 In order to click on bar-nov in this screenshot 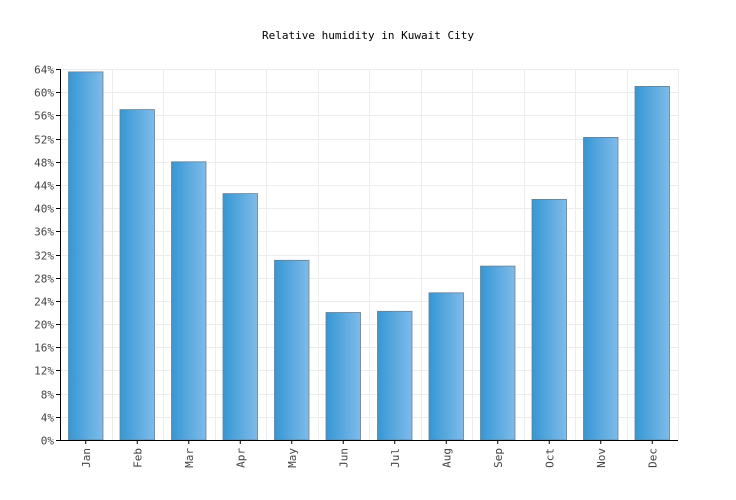, I will do `click(601, 288)`.